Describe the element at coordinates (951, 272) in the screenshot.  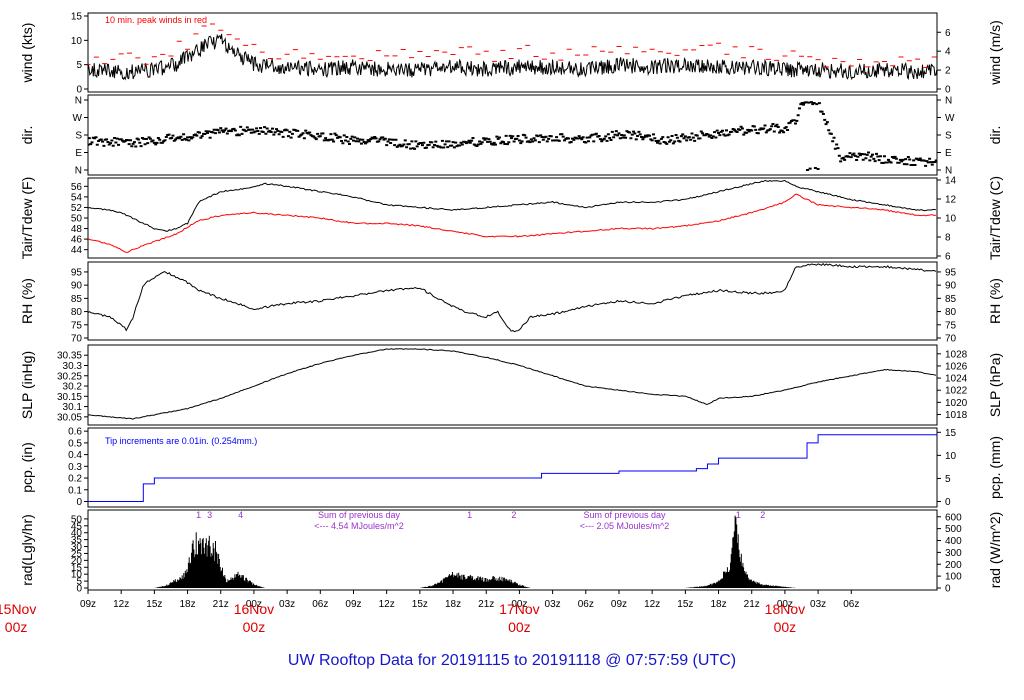
I see `rh-right-tick-label: 95` at that location.